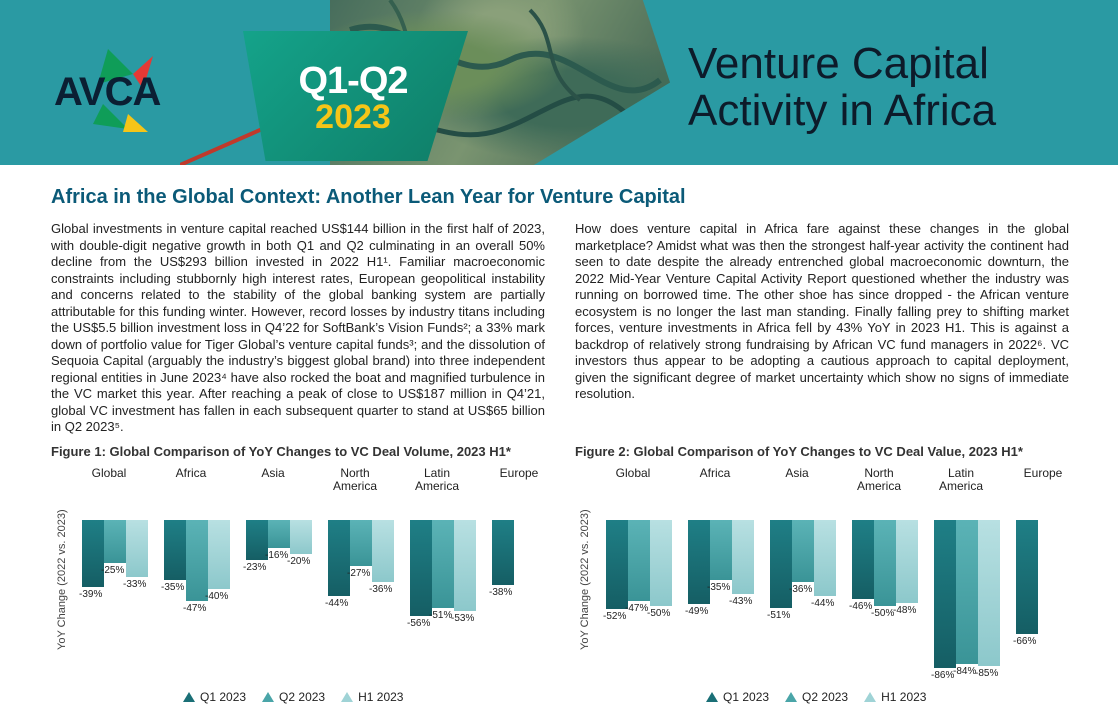 The height and width of the screenshot is (714, 1118). Describe the element at coordinates (741, 601) in the screenshot. I see `data-label: -43%` at that location.